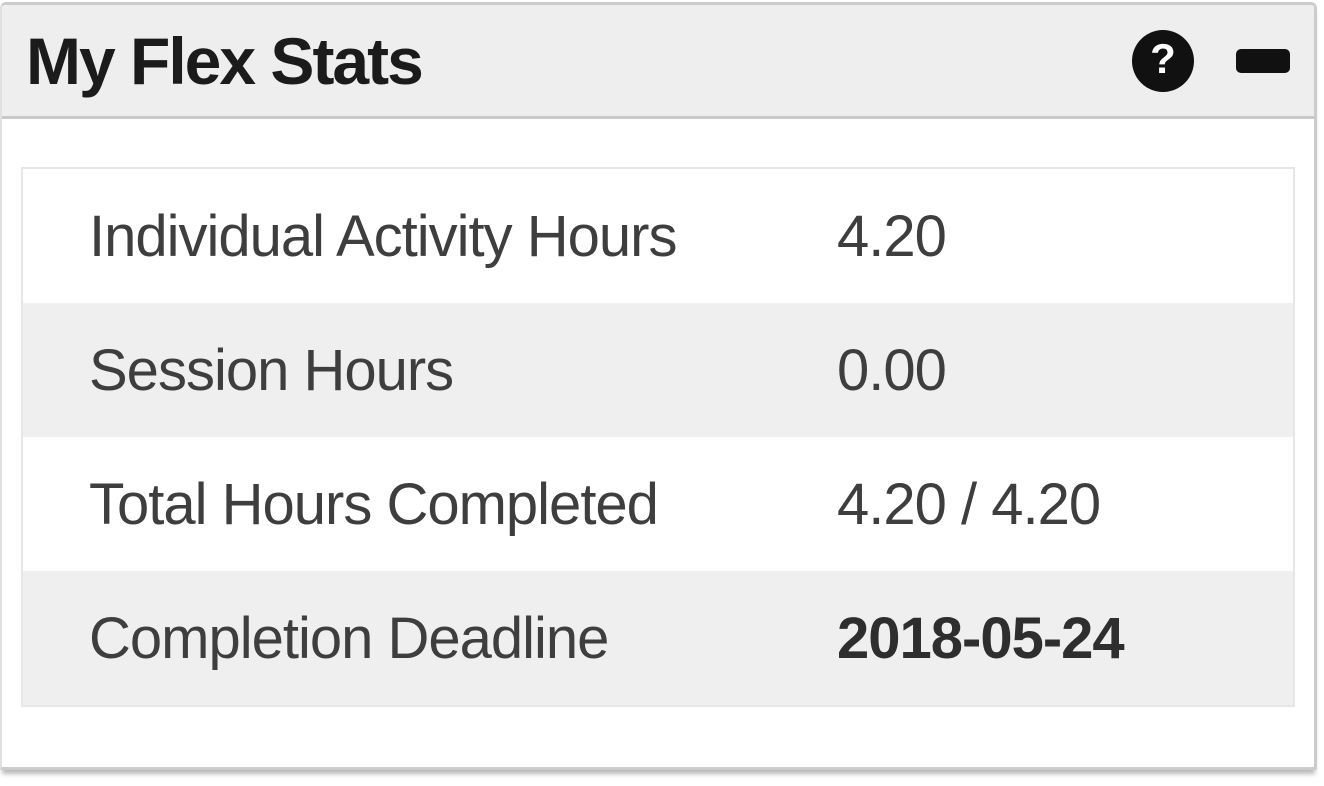 The height and width of the screenshot is (786, 1324). I want to click on stat-label: Total Hours Completed, so click(374, 504).